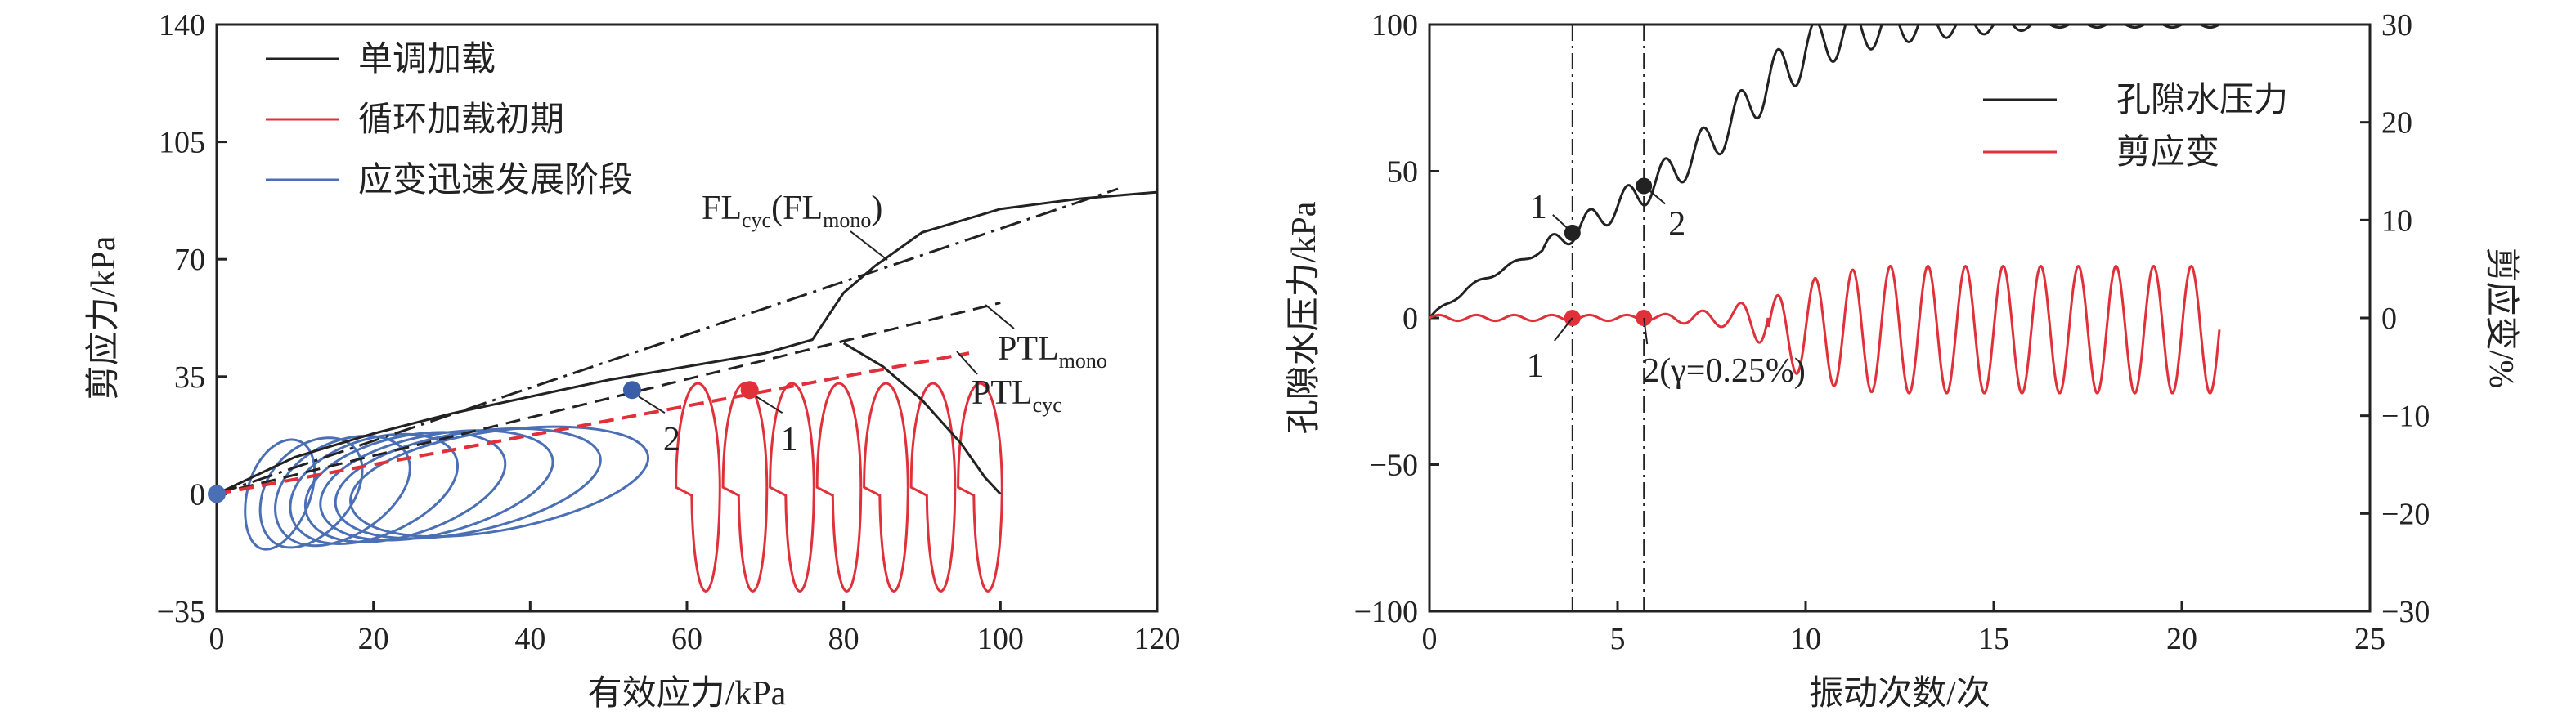  I want to click on y-tick-label-right: 10, so click(2397, 221).